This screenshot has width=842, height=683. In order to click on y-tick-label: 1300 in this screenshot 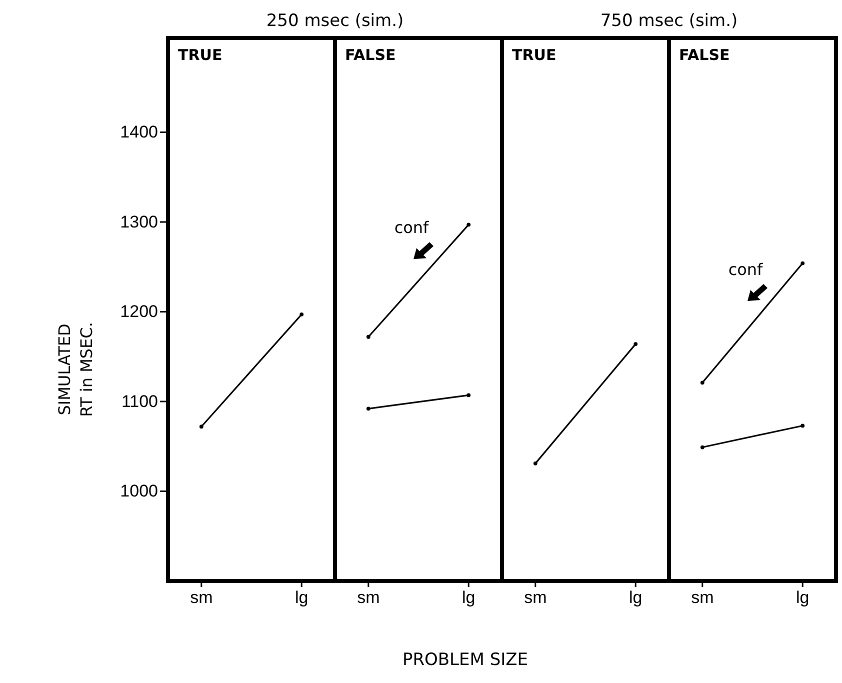, I will do `click(139, 222)`.